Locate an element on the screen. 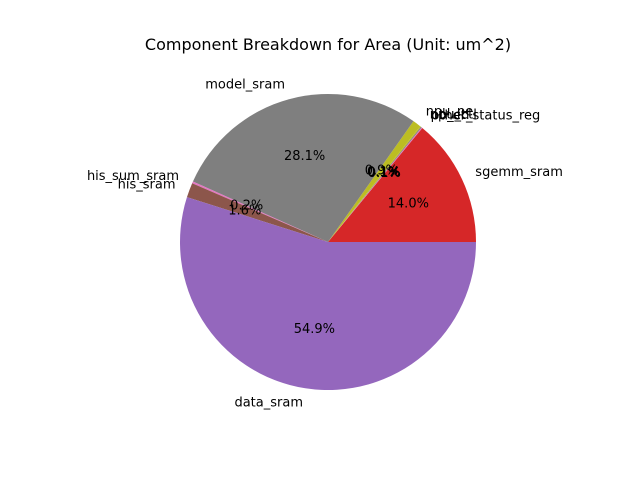  slice-label: data_sram is located at coordinates (268, 402).